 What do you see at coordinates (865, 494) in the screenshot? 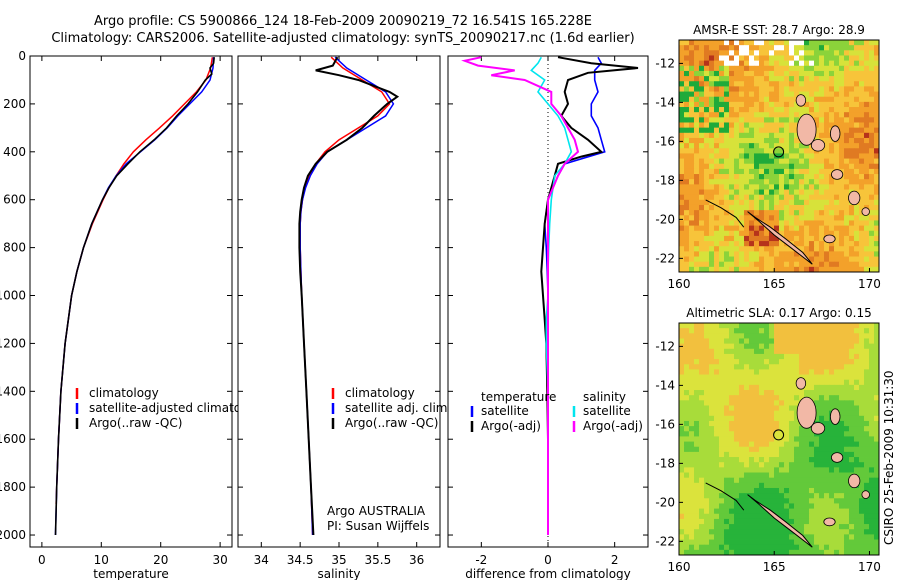
I see `island` at bounding box center [865, 494].